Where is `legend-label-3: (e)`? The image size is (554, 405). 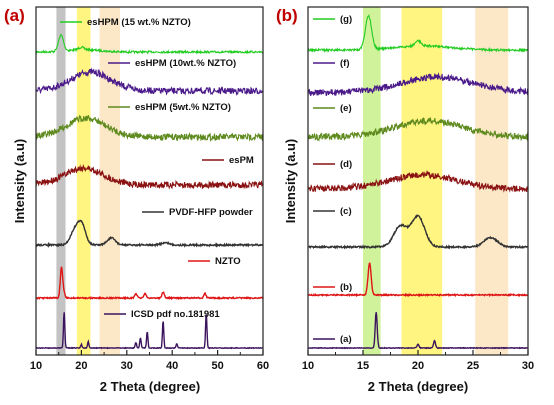
legend-label-3: (e) is located at coordinates (346, 108).